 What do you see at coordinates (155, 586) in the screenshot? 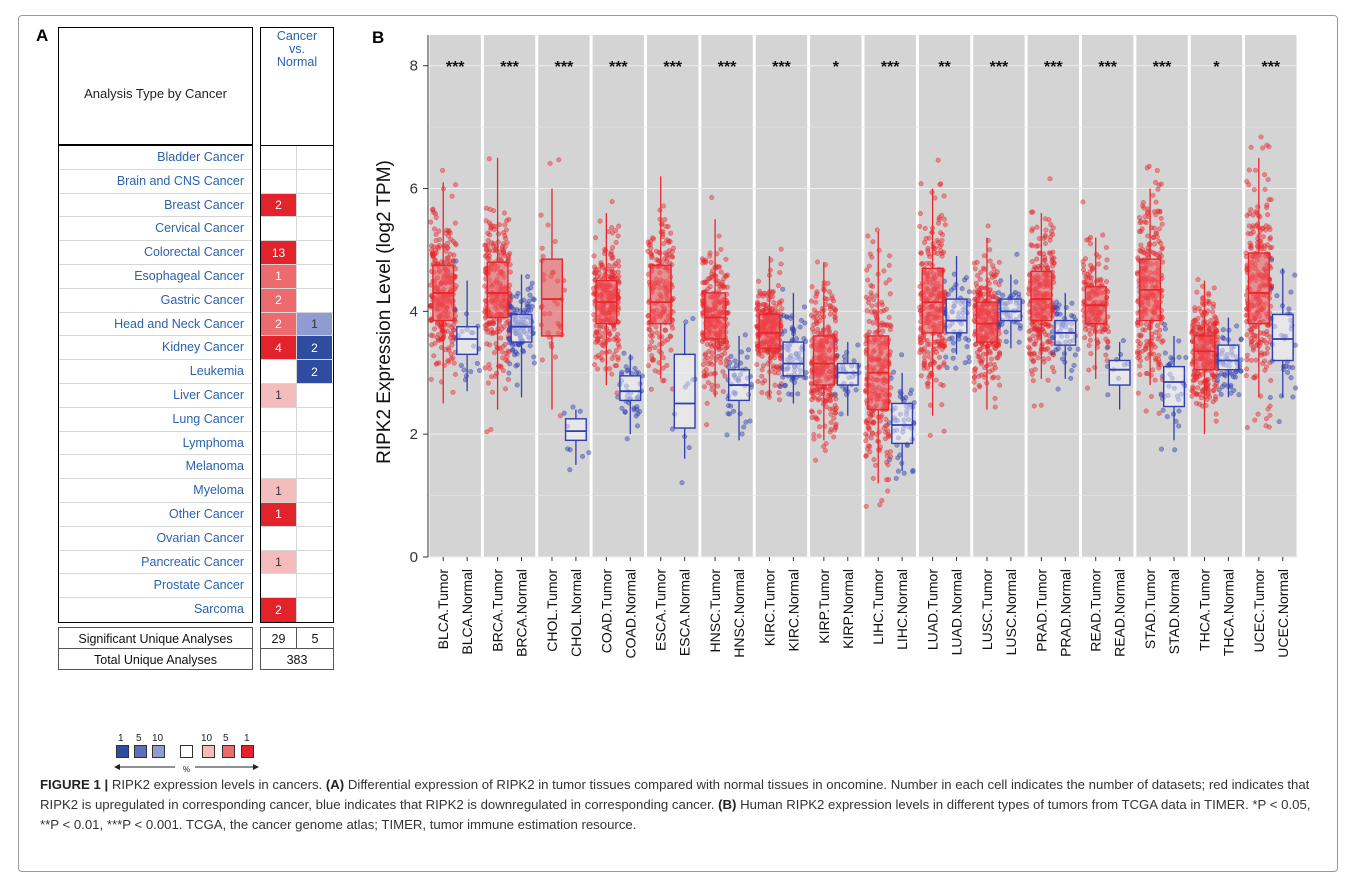
I see `cancer-type-link: Prostate Cancer` at bounding box center [155, 586].